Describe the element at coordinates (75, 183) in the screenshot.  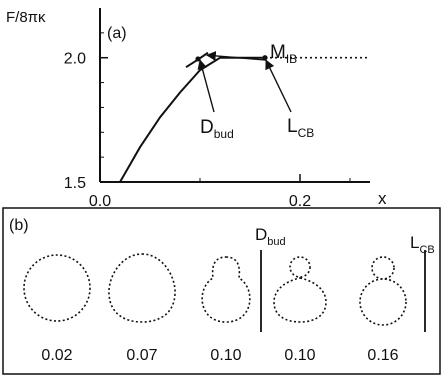
I see `y-tick-label-0: 1.5` at that location.